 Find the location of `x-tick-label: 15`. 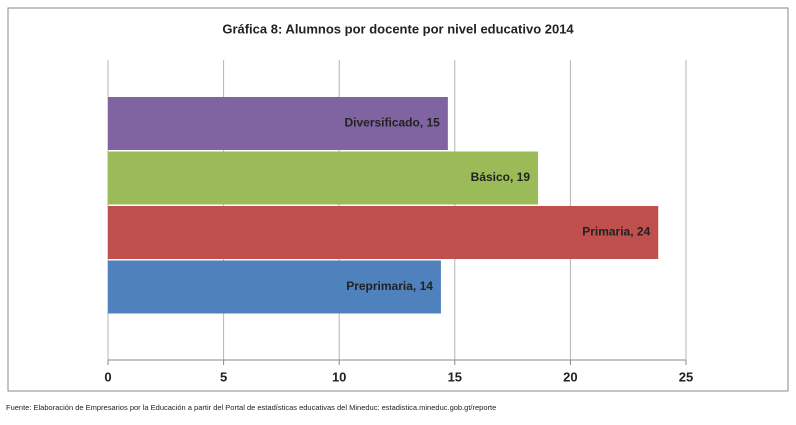

x-tick-label: 15 is located at coordinates (455, 376).